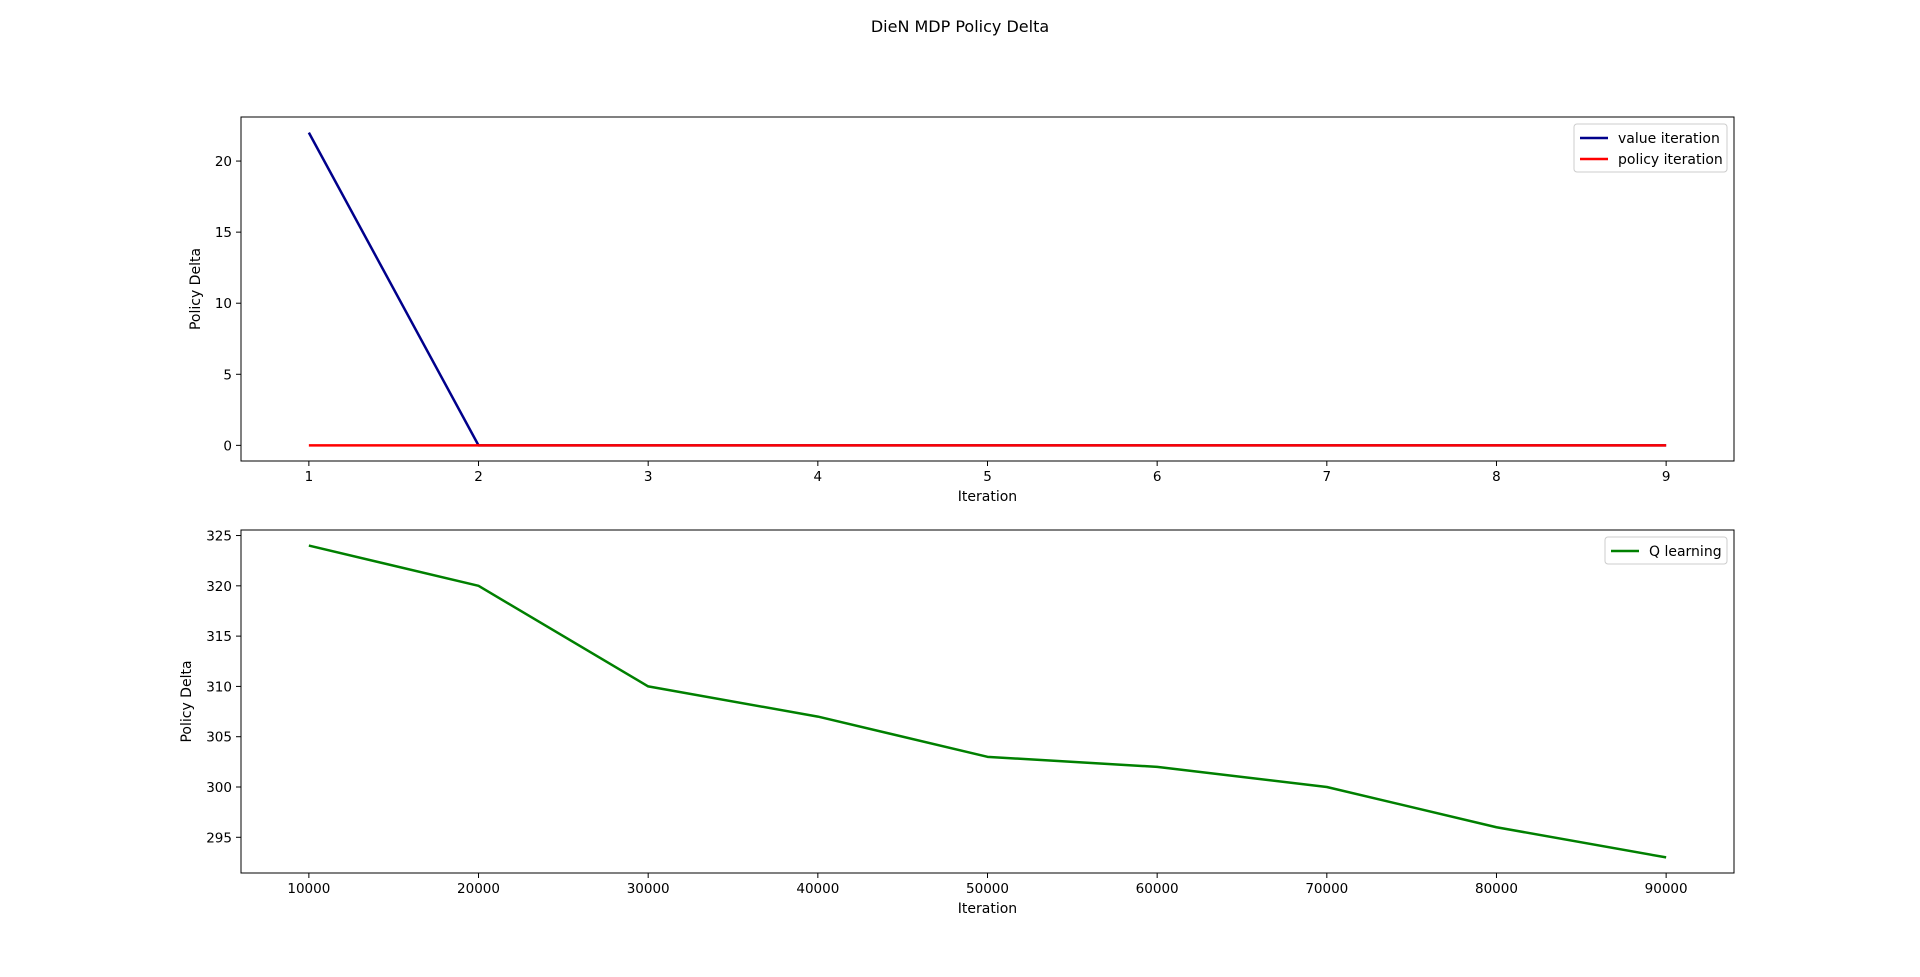 Image resolution: width=1920 pixels, height=977 pixels. Describe the element at coordinates (648, 477) in the screenshot. I see `x-tick-label: 3` at that location.